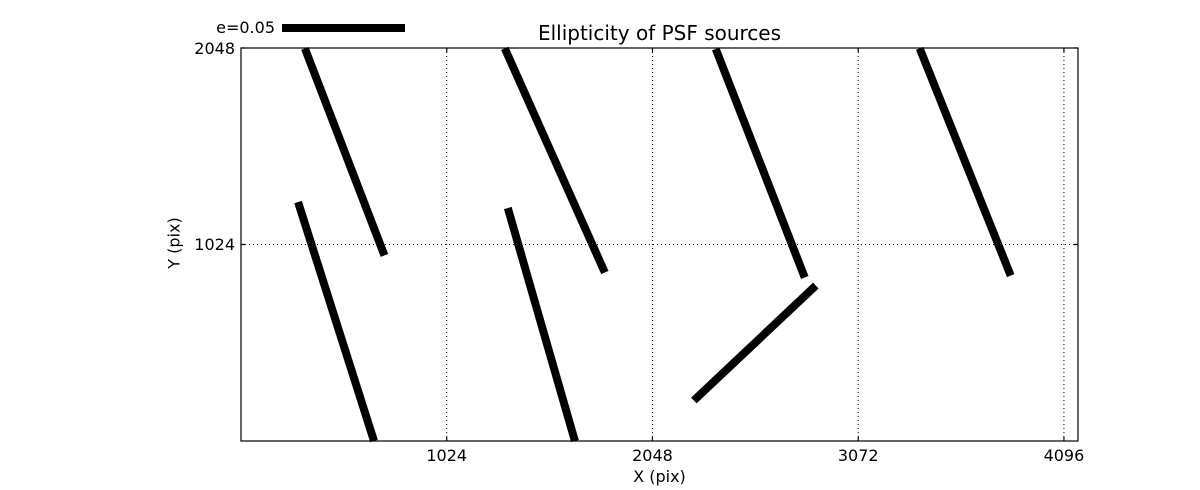 The height and width of the screenshot is (490, 1200). What do you see at coordinates (245, 27) in the screenshot?
I see `legend-label: e=0.05` at bounding box center [245, 27].